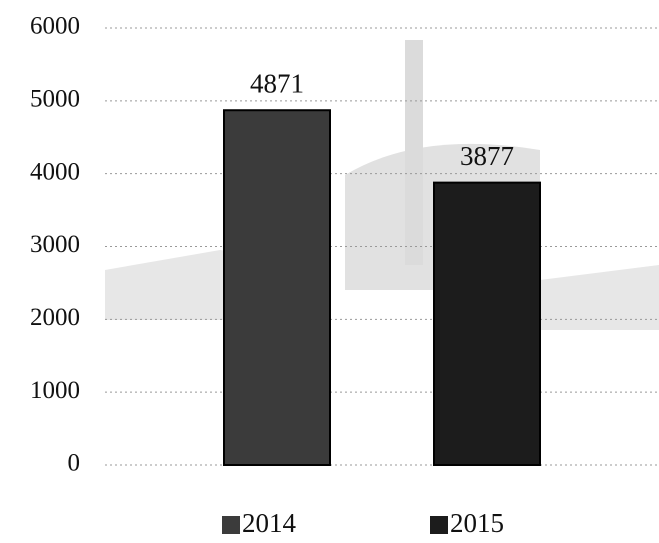 The height and width of the screenshot is (543, 659). I want to click on legend-label: 2015, so click(477, 523).